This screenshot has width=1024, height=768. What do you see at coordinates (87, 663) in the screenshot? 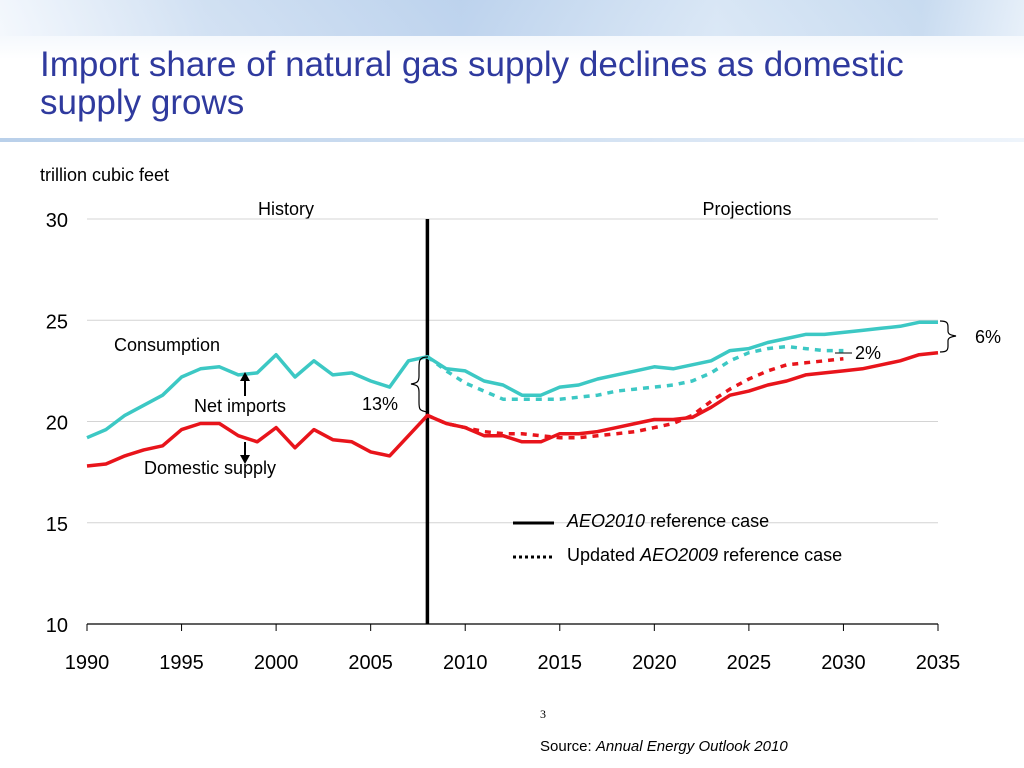
I see `x-tick-label-1990: 1990` at bounding box center [87, 663].